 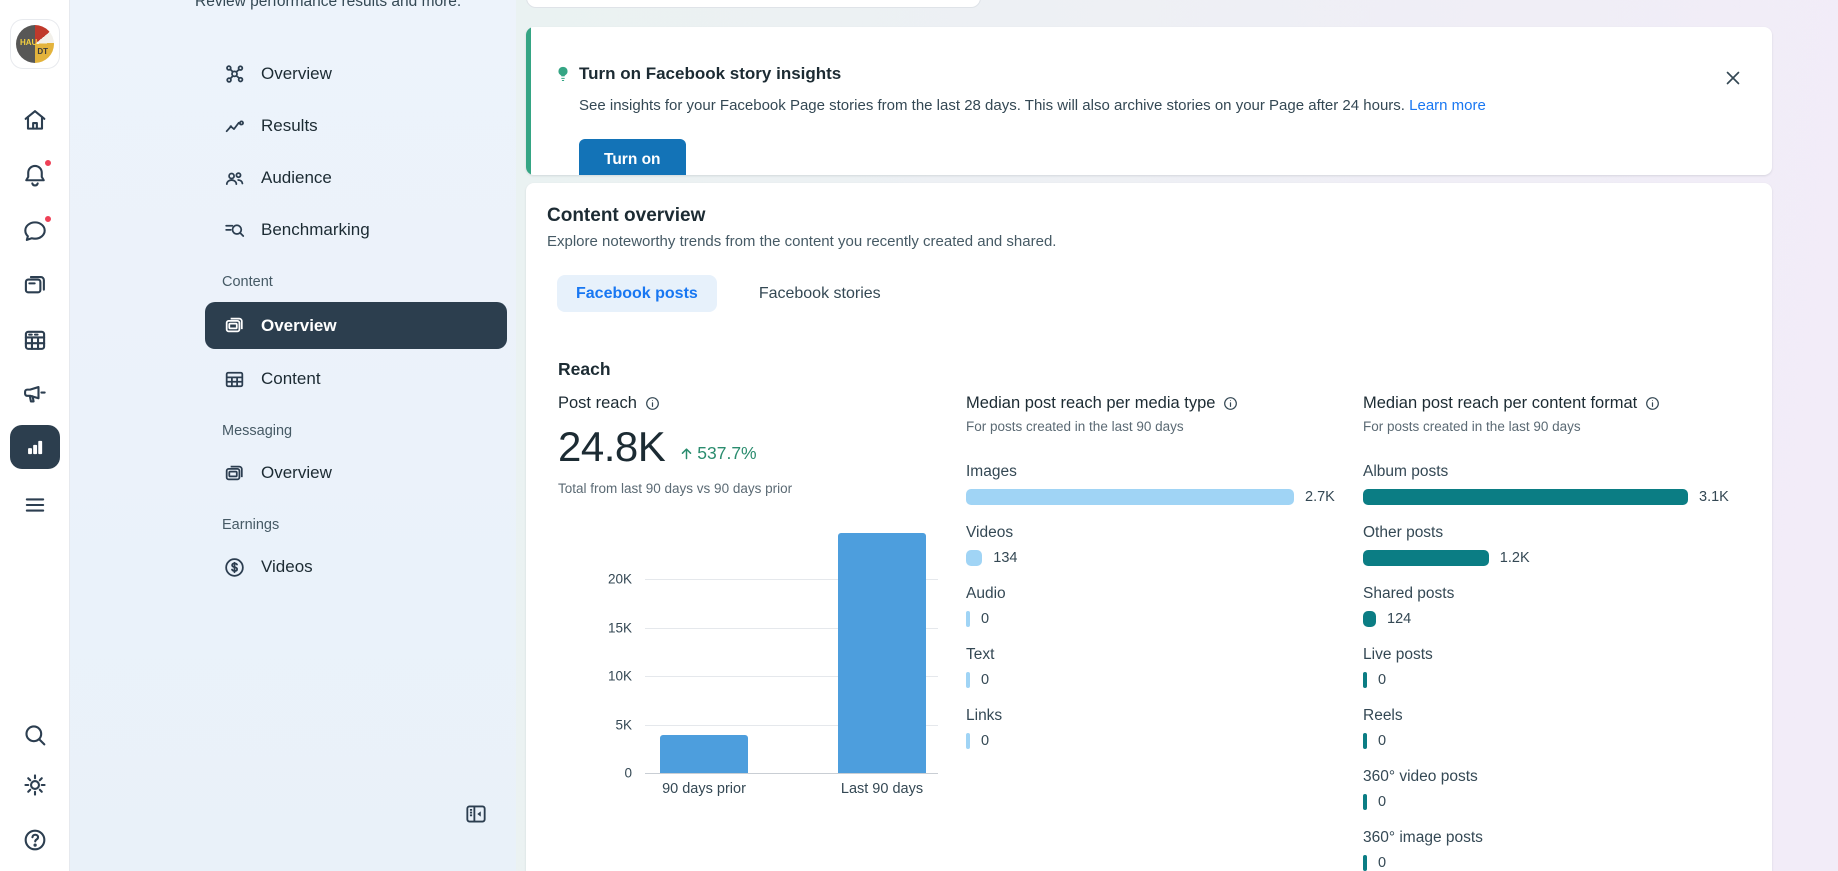 I want to click on lightbulb-icon, so click(x=563, y=74).